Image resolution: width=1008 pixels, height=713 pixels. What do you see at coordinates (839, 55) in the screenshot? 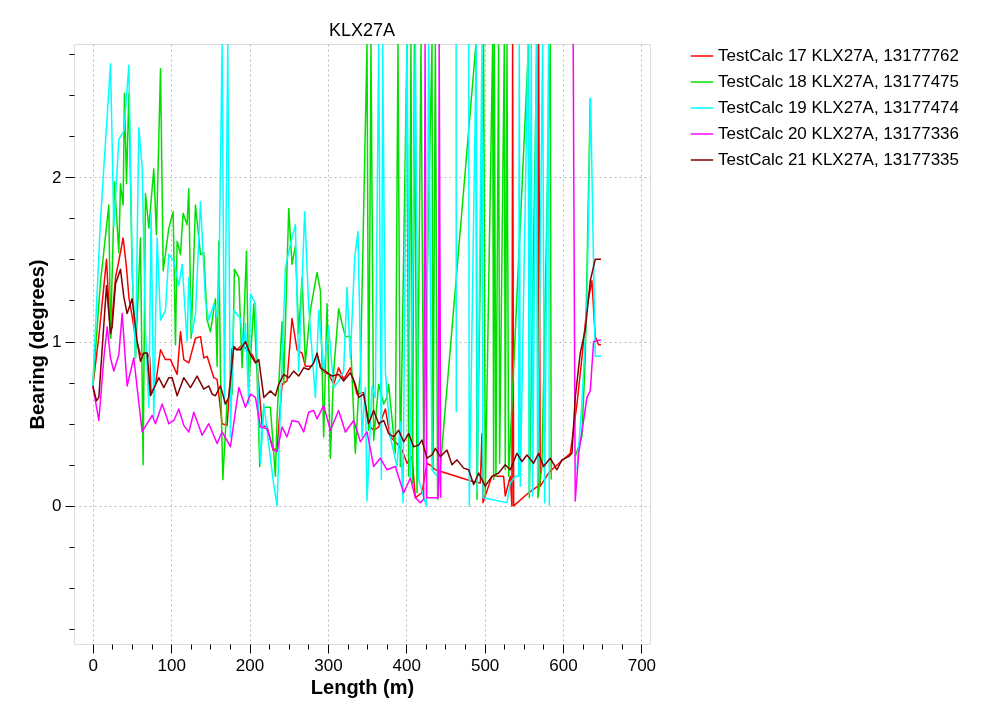
I see `legend-label: TestCalc 17 KLX27A, 13177762` at bounding box center [839, 55].